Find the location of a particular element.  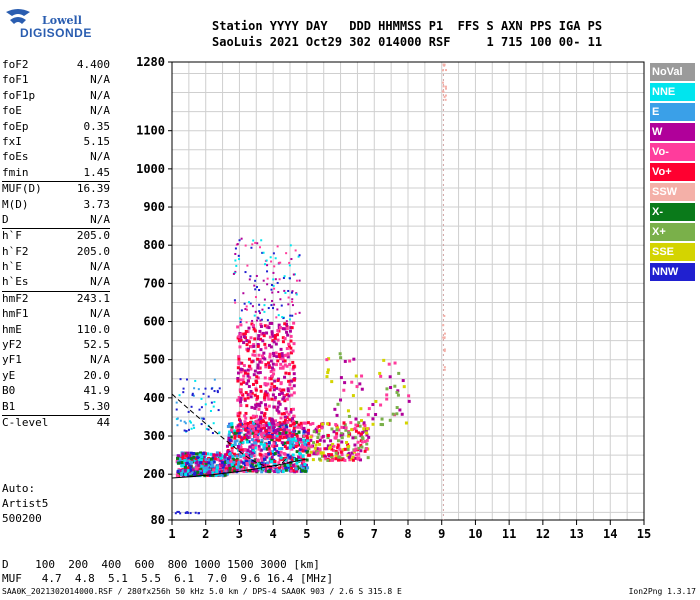

legend-entry: W is located at coordinates (672, 132).